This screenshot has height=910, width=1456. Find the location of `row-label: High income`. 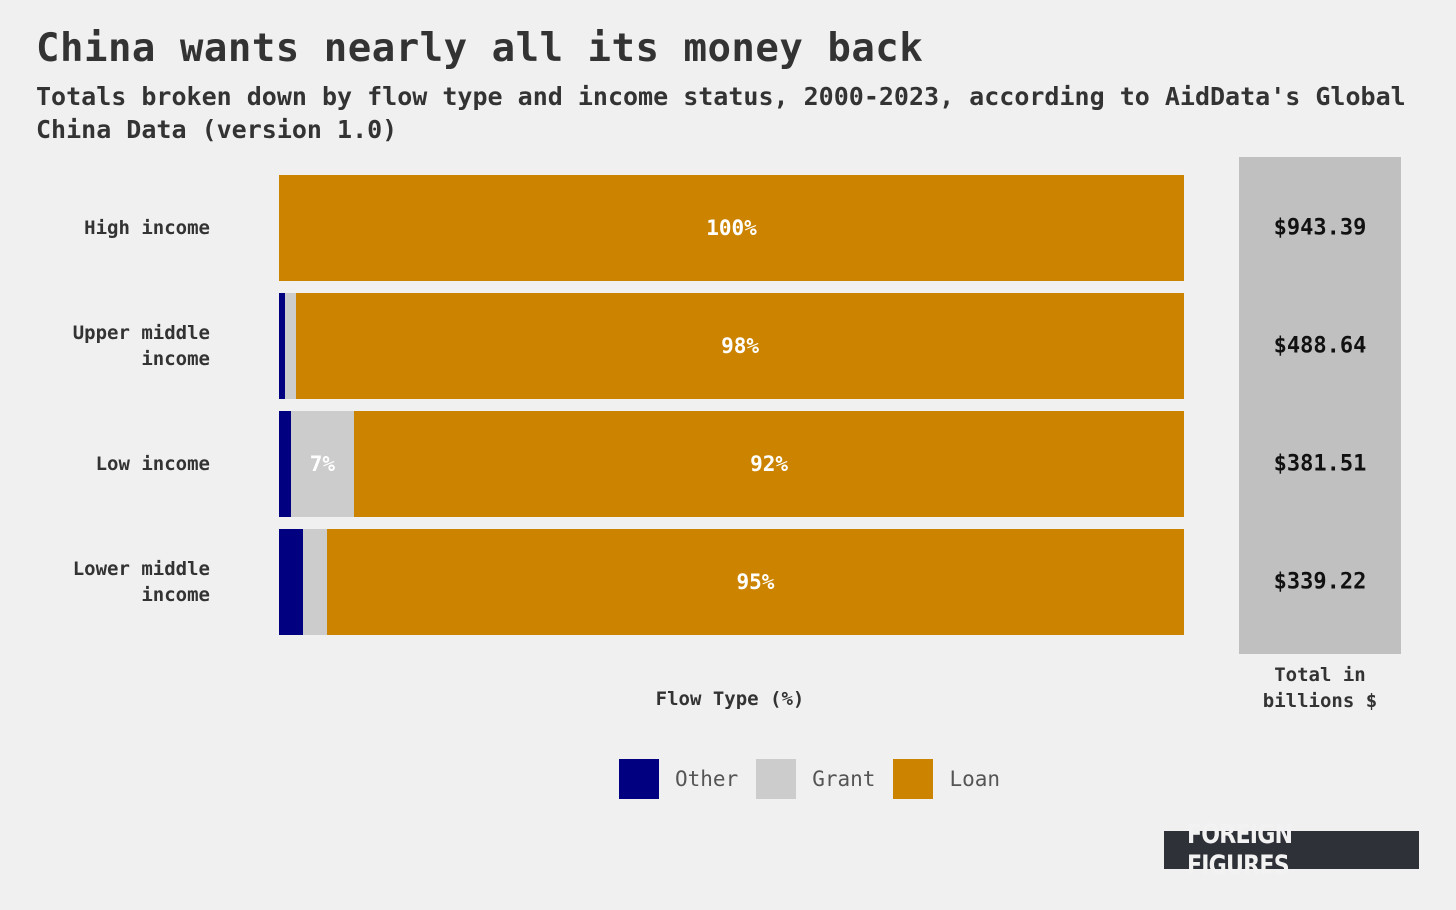

row-label: High income is located at coordinates (147, 228).